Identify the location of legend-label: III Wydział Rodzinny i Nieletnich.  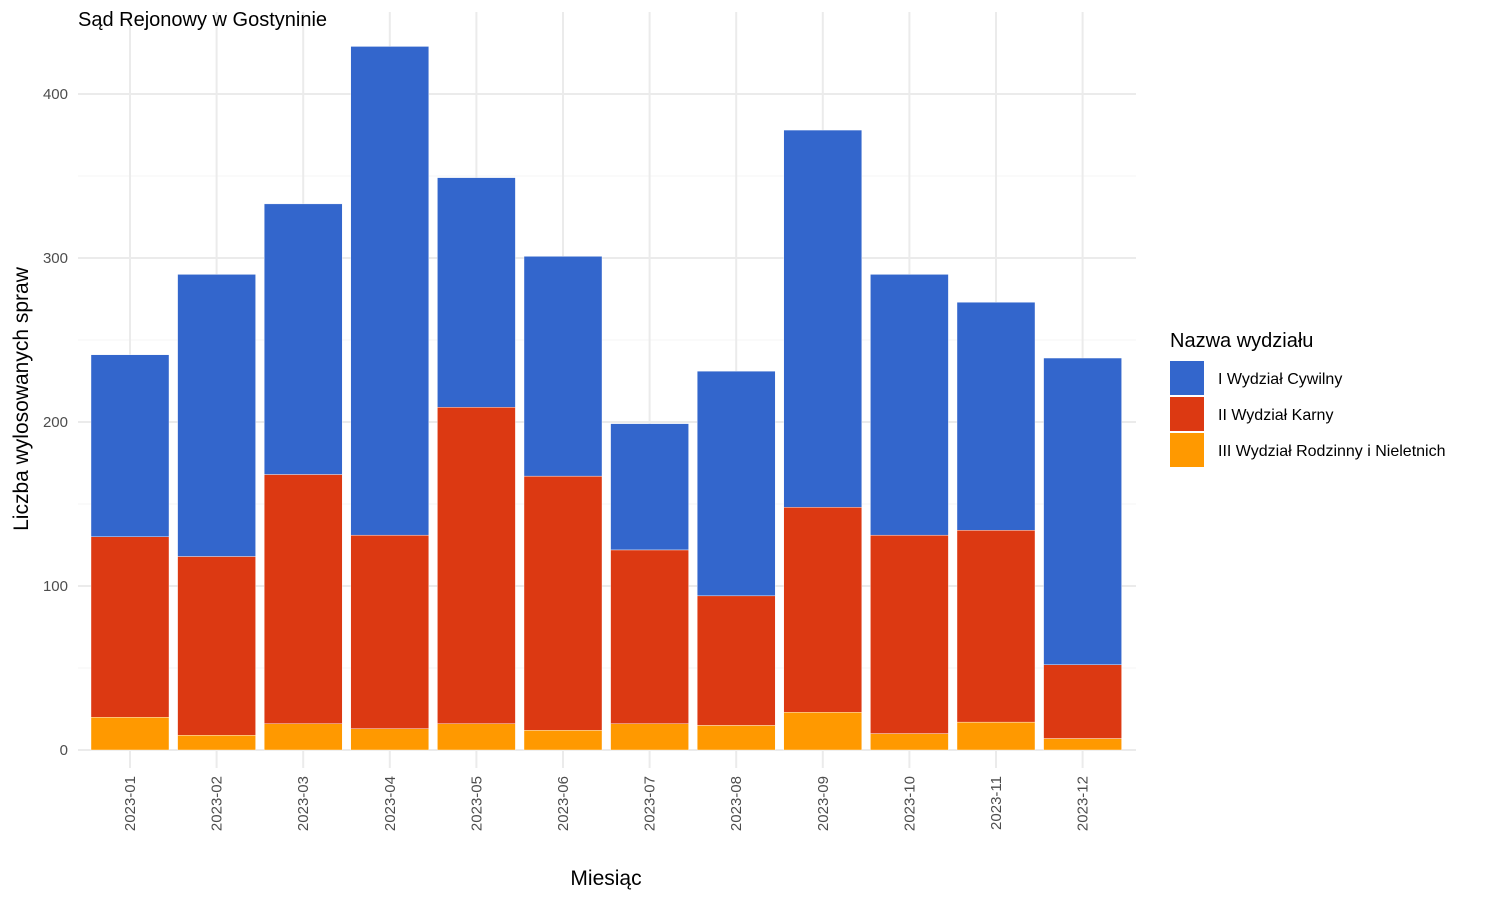
(1332, 451).